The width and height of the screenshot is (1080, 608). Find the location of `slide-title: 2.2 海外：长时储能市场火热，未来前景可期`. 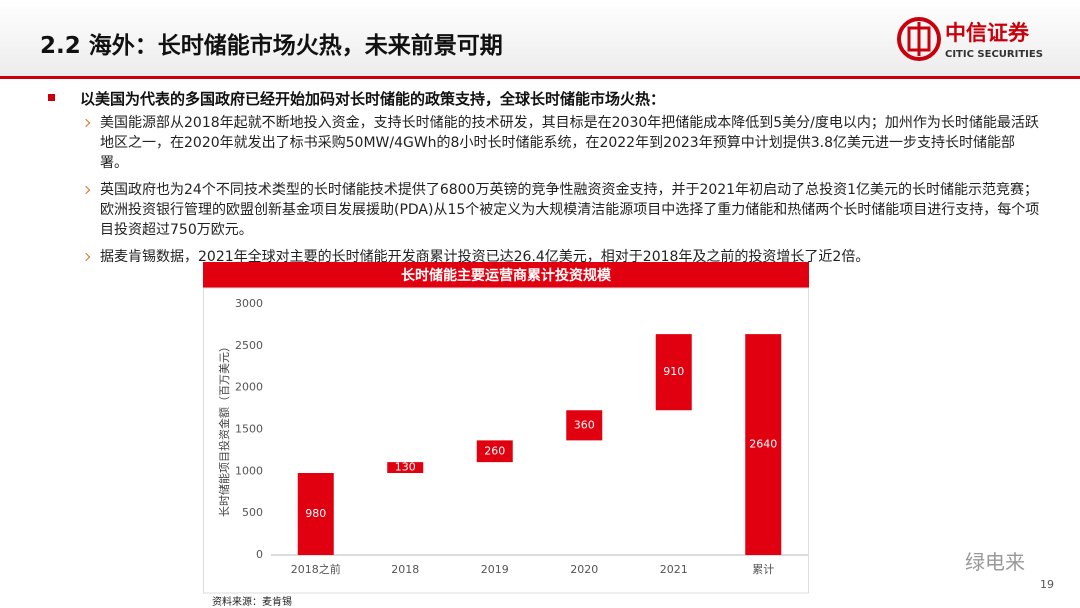

slide-title: 2.2 海外：长时储能市场火热，未来前景可期 is located at coordinates (271, 46).